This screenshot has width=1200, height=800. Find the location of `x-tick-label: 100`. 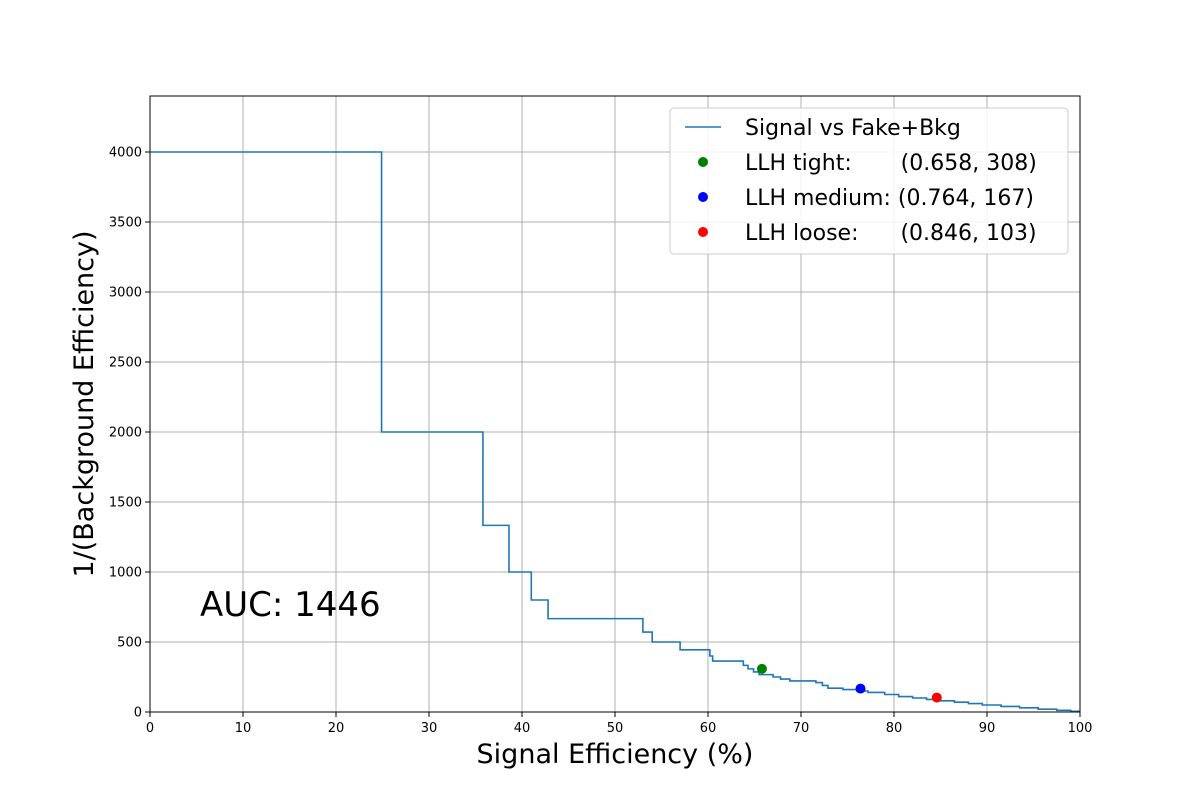

x-tick-label: 100 is located at coordinates (1080, 728).